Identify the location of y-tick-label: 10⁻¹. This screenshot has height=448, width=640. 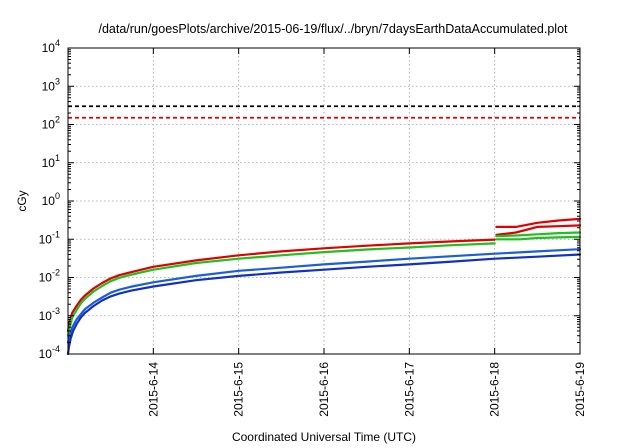
(49, 237).